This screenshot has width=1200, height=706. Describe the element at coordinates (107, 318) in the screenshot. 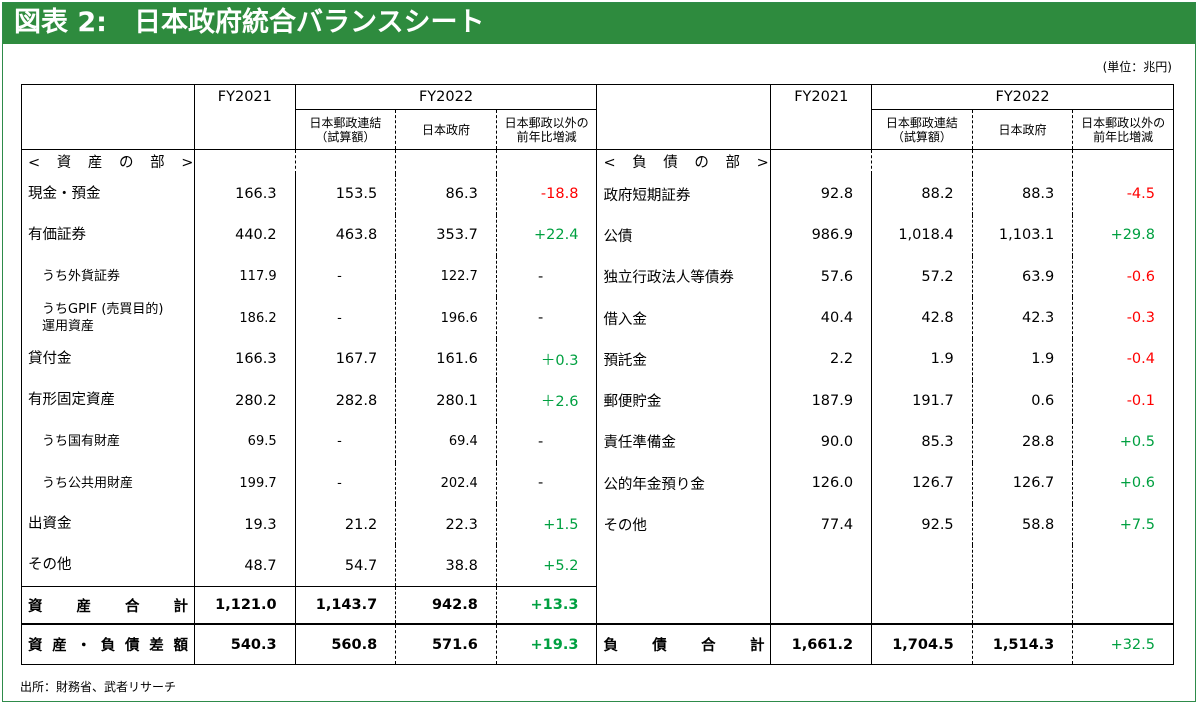

I see `asset-label: うちGPIF (売買目的) 運用資産` at that location.